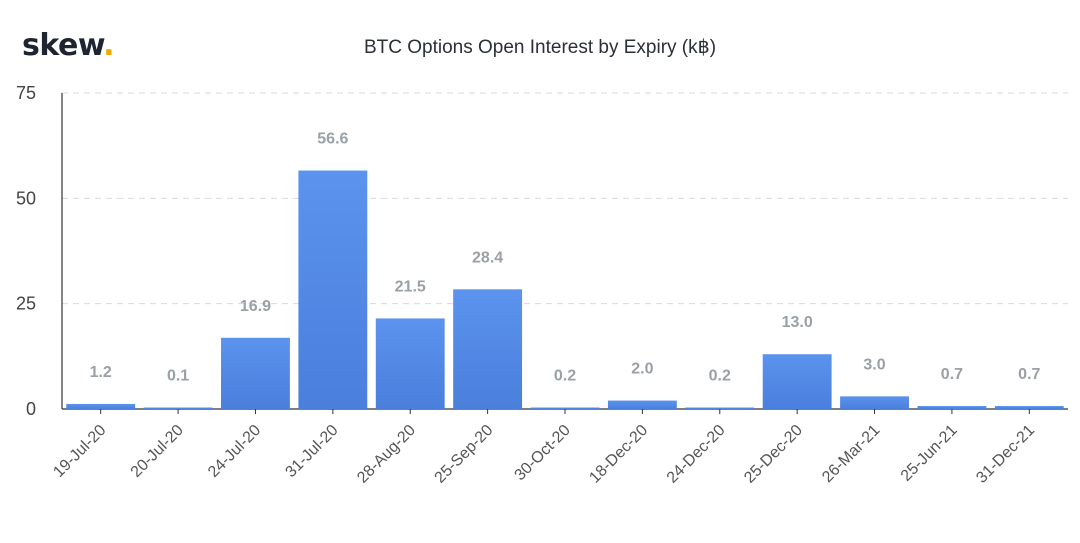 The image size is (1080, 543). Describe the element at coordinates (332, 139) in the screenshot. I see `data-label: 56.6` at that location.